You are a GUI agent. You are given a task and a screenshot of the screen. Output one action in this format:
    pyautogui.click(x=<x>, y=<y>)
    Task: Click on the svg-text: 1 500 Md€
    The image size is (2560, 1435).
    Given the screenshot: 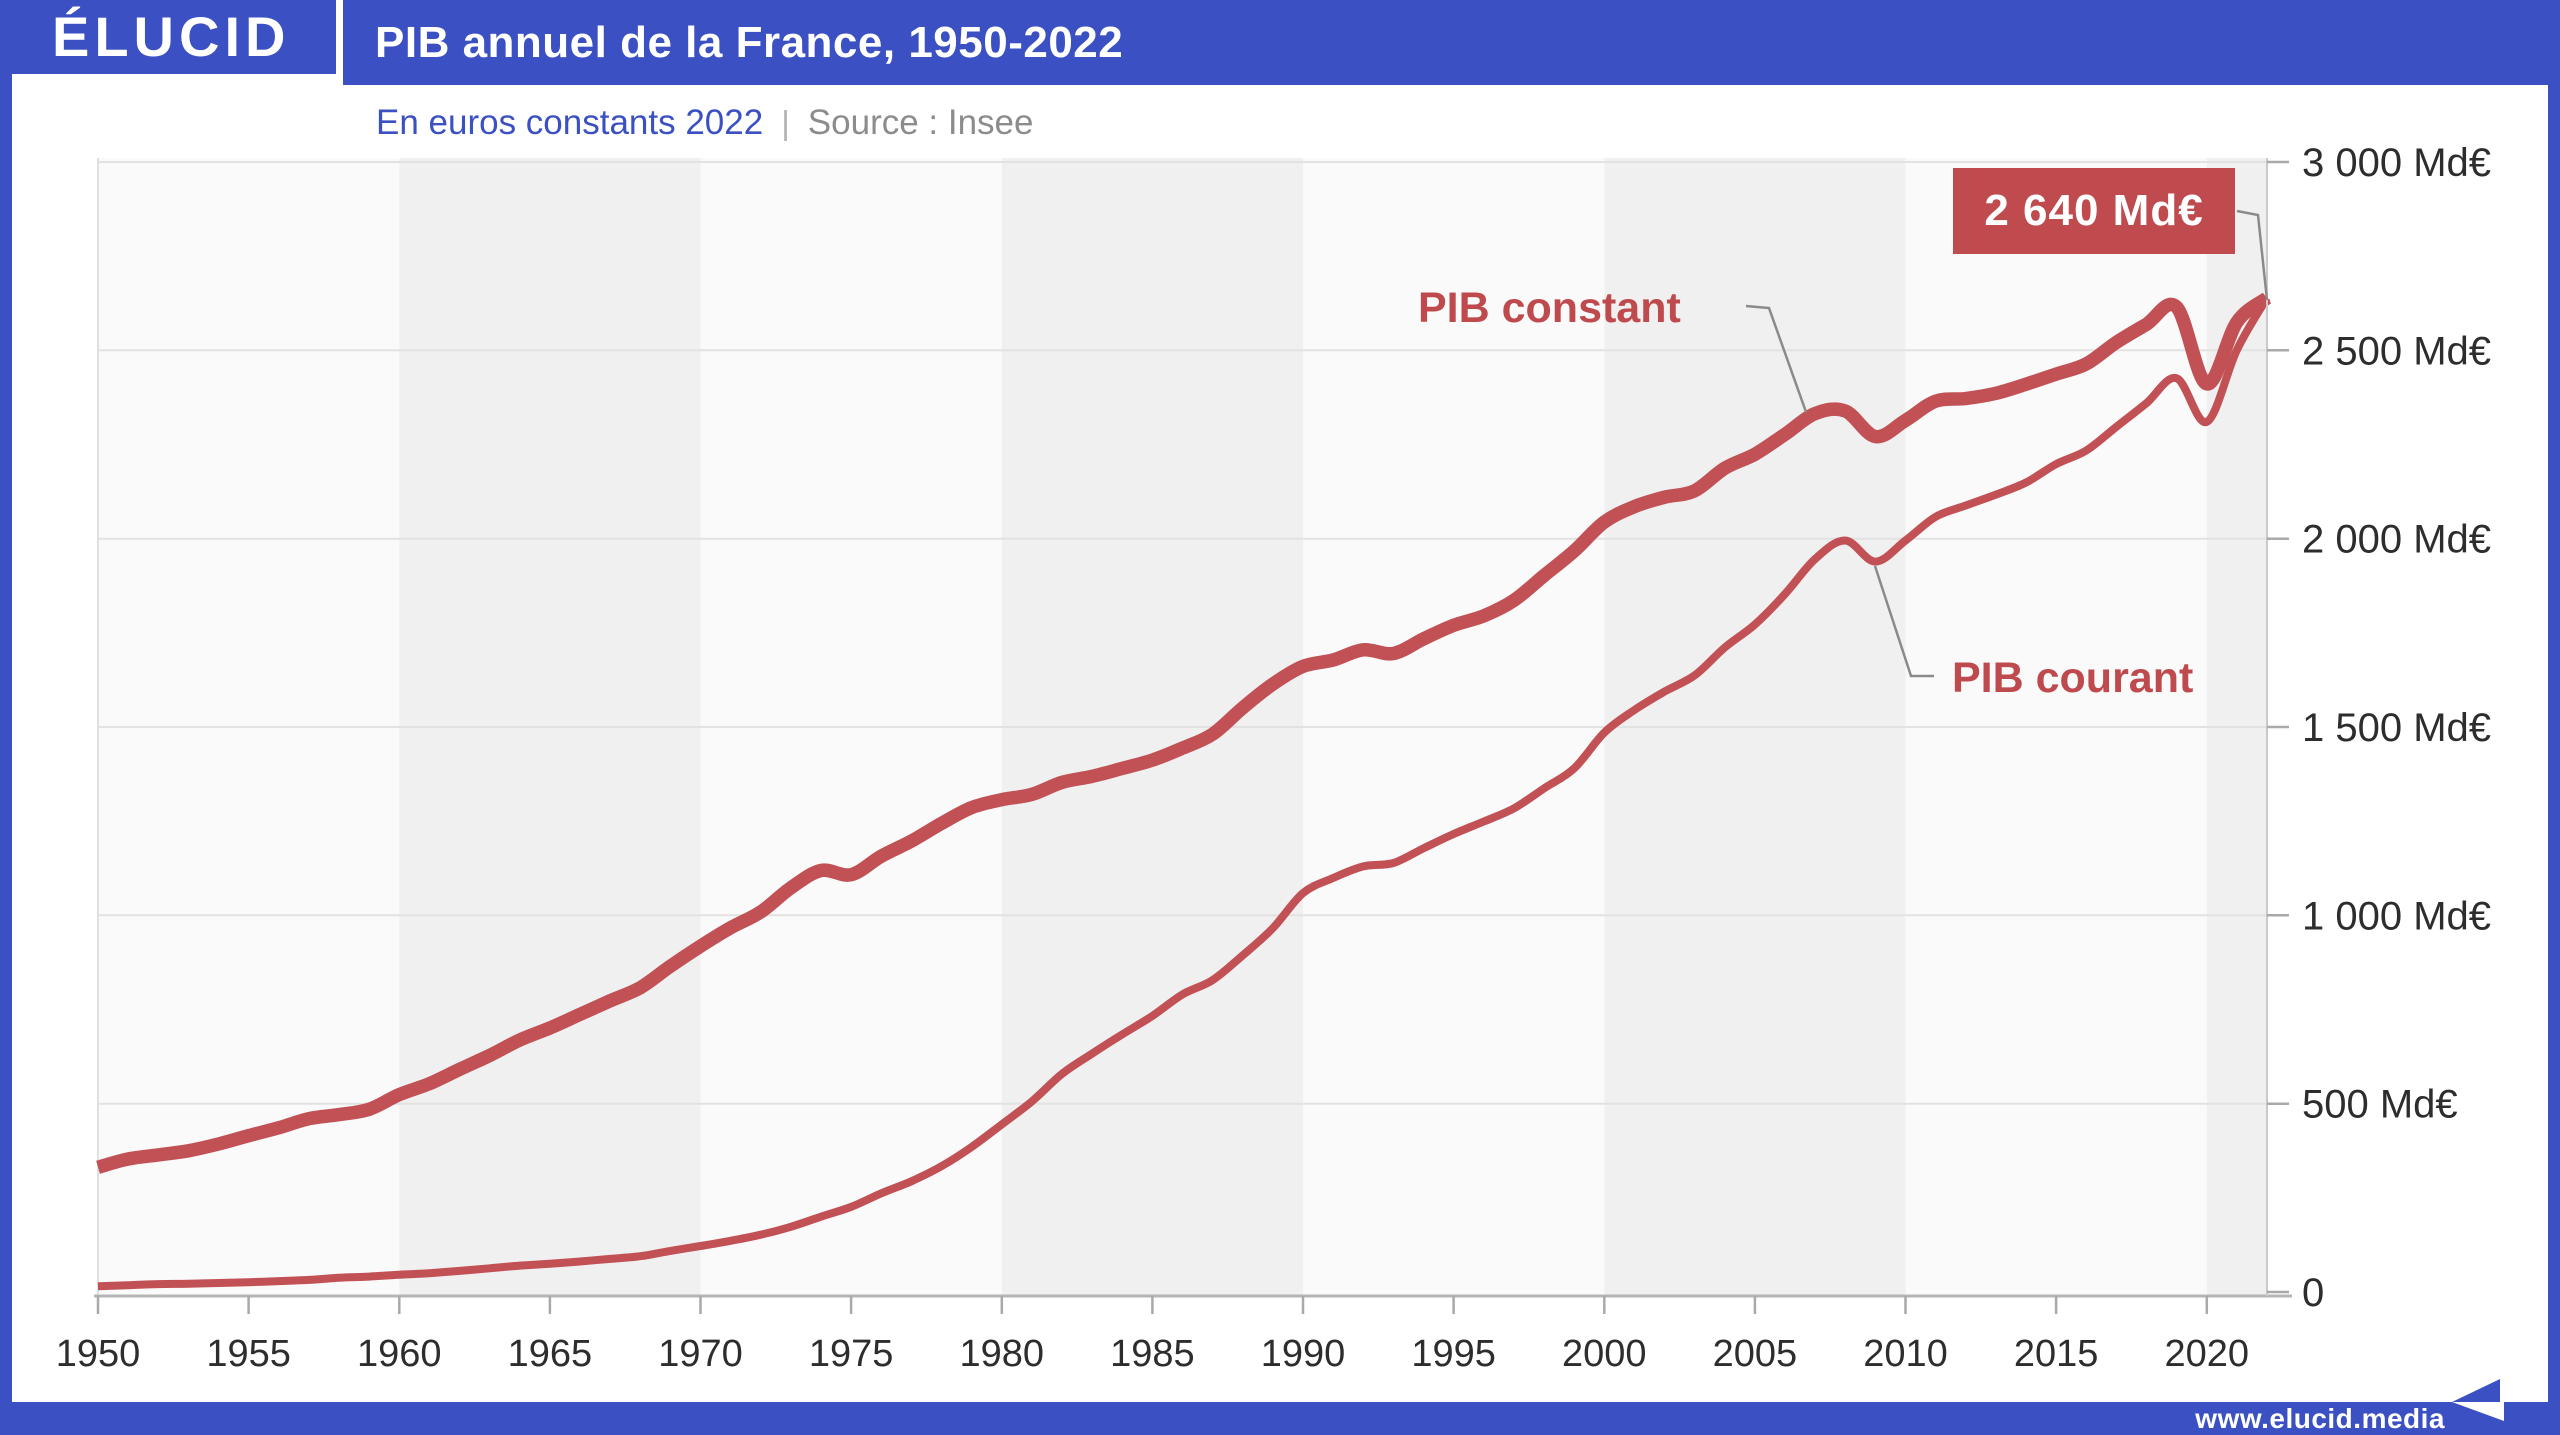 What is the action you would take?
    pyautogui.click(x=2396, y=728)
    